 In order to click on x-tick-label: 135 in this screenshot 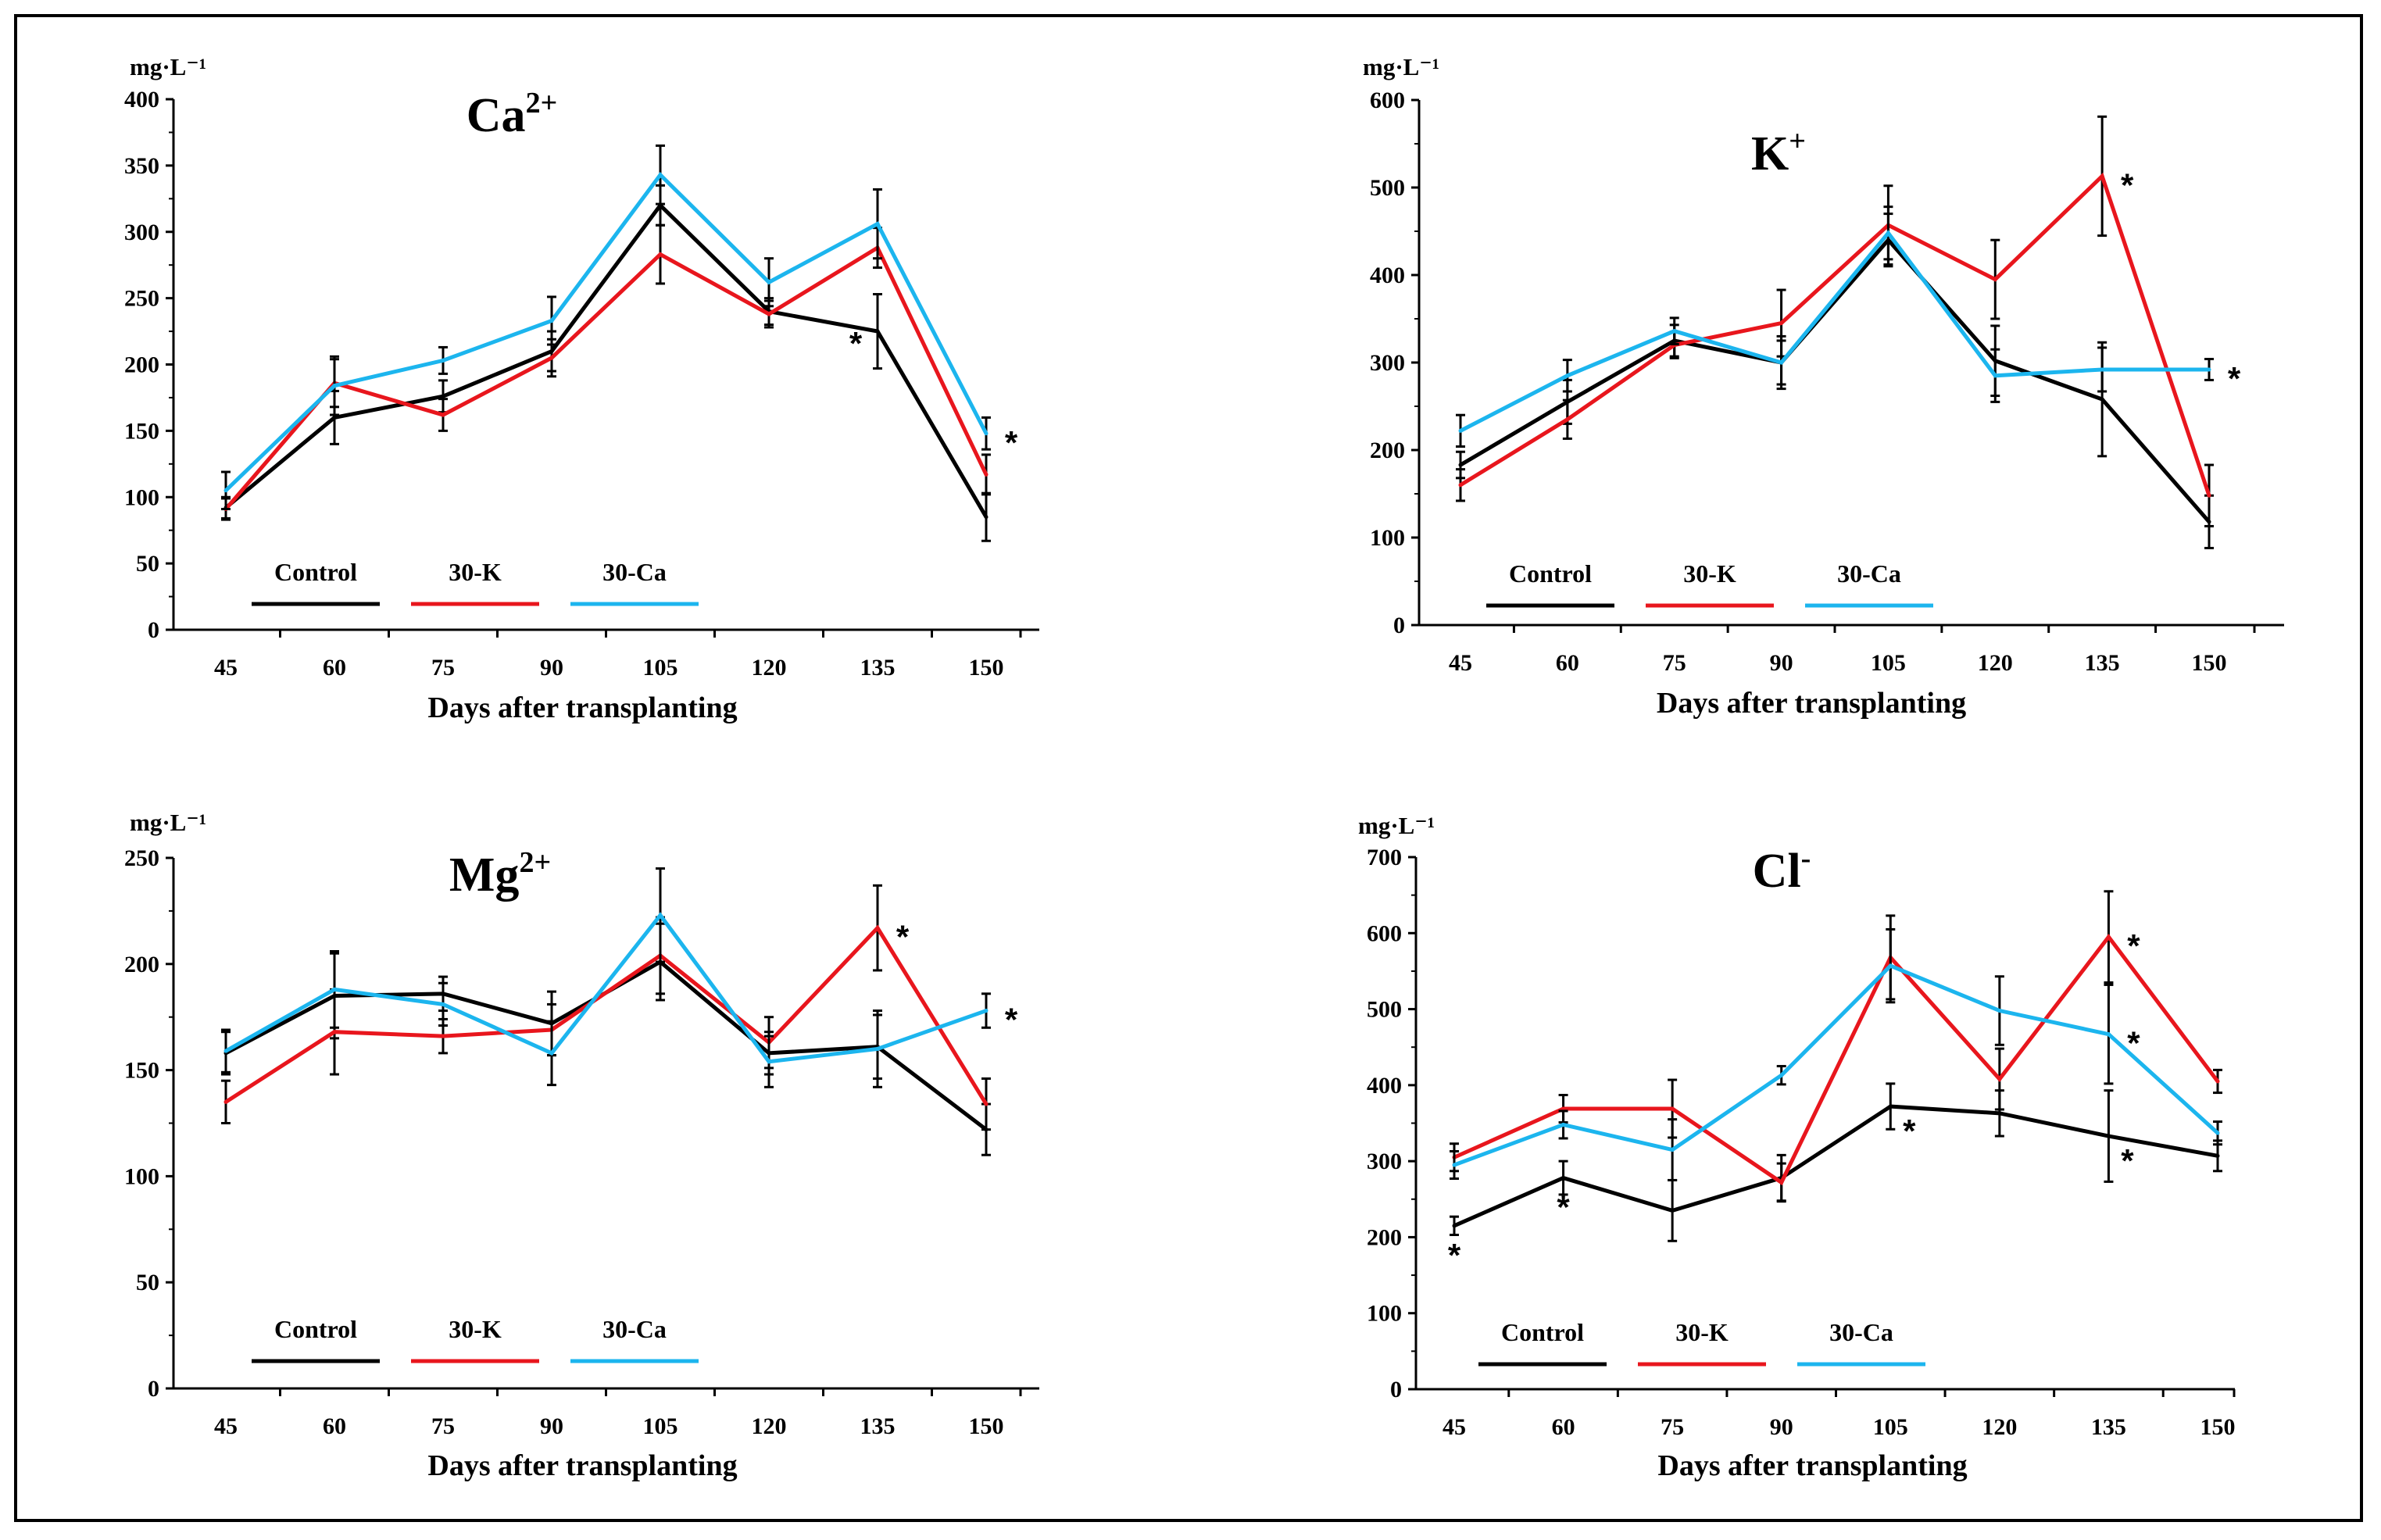, I will do `click(878, 668)`.